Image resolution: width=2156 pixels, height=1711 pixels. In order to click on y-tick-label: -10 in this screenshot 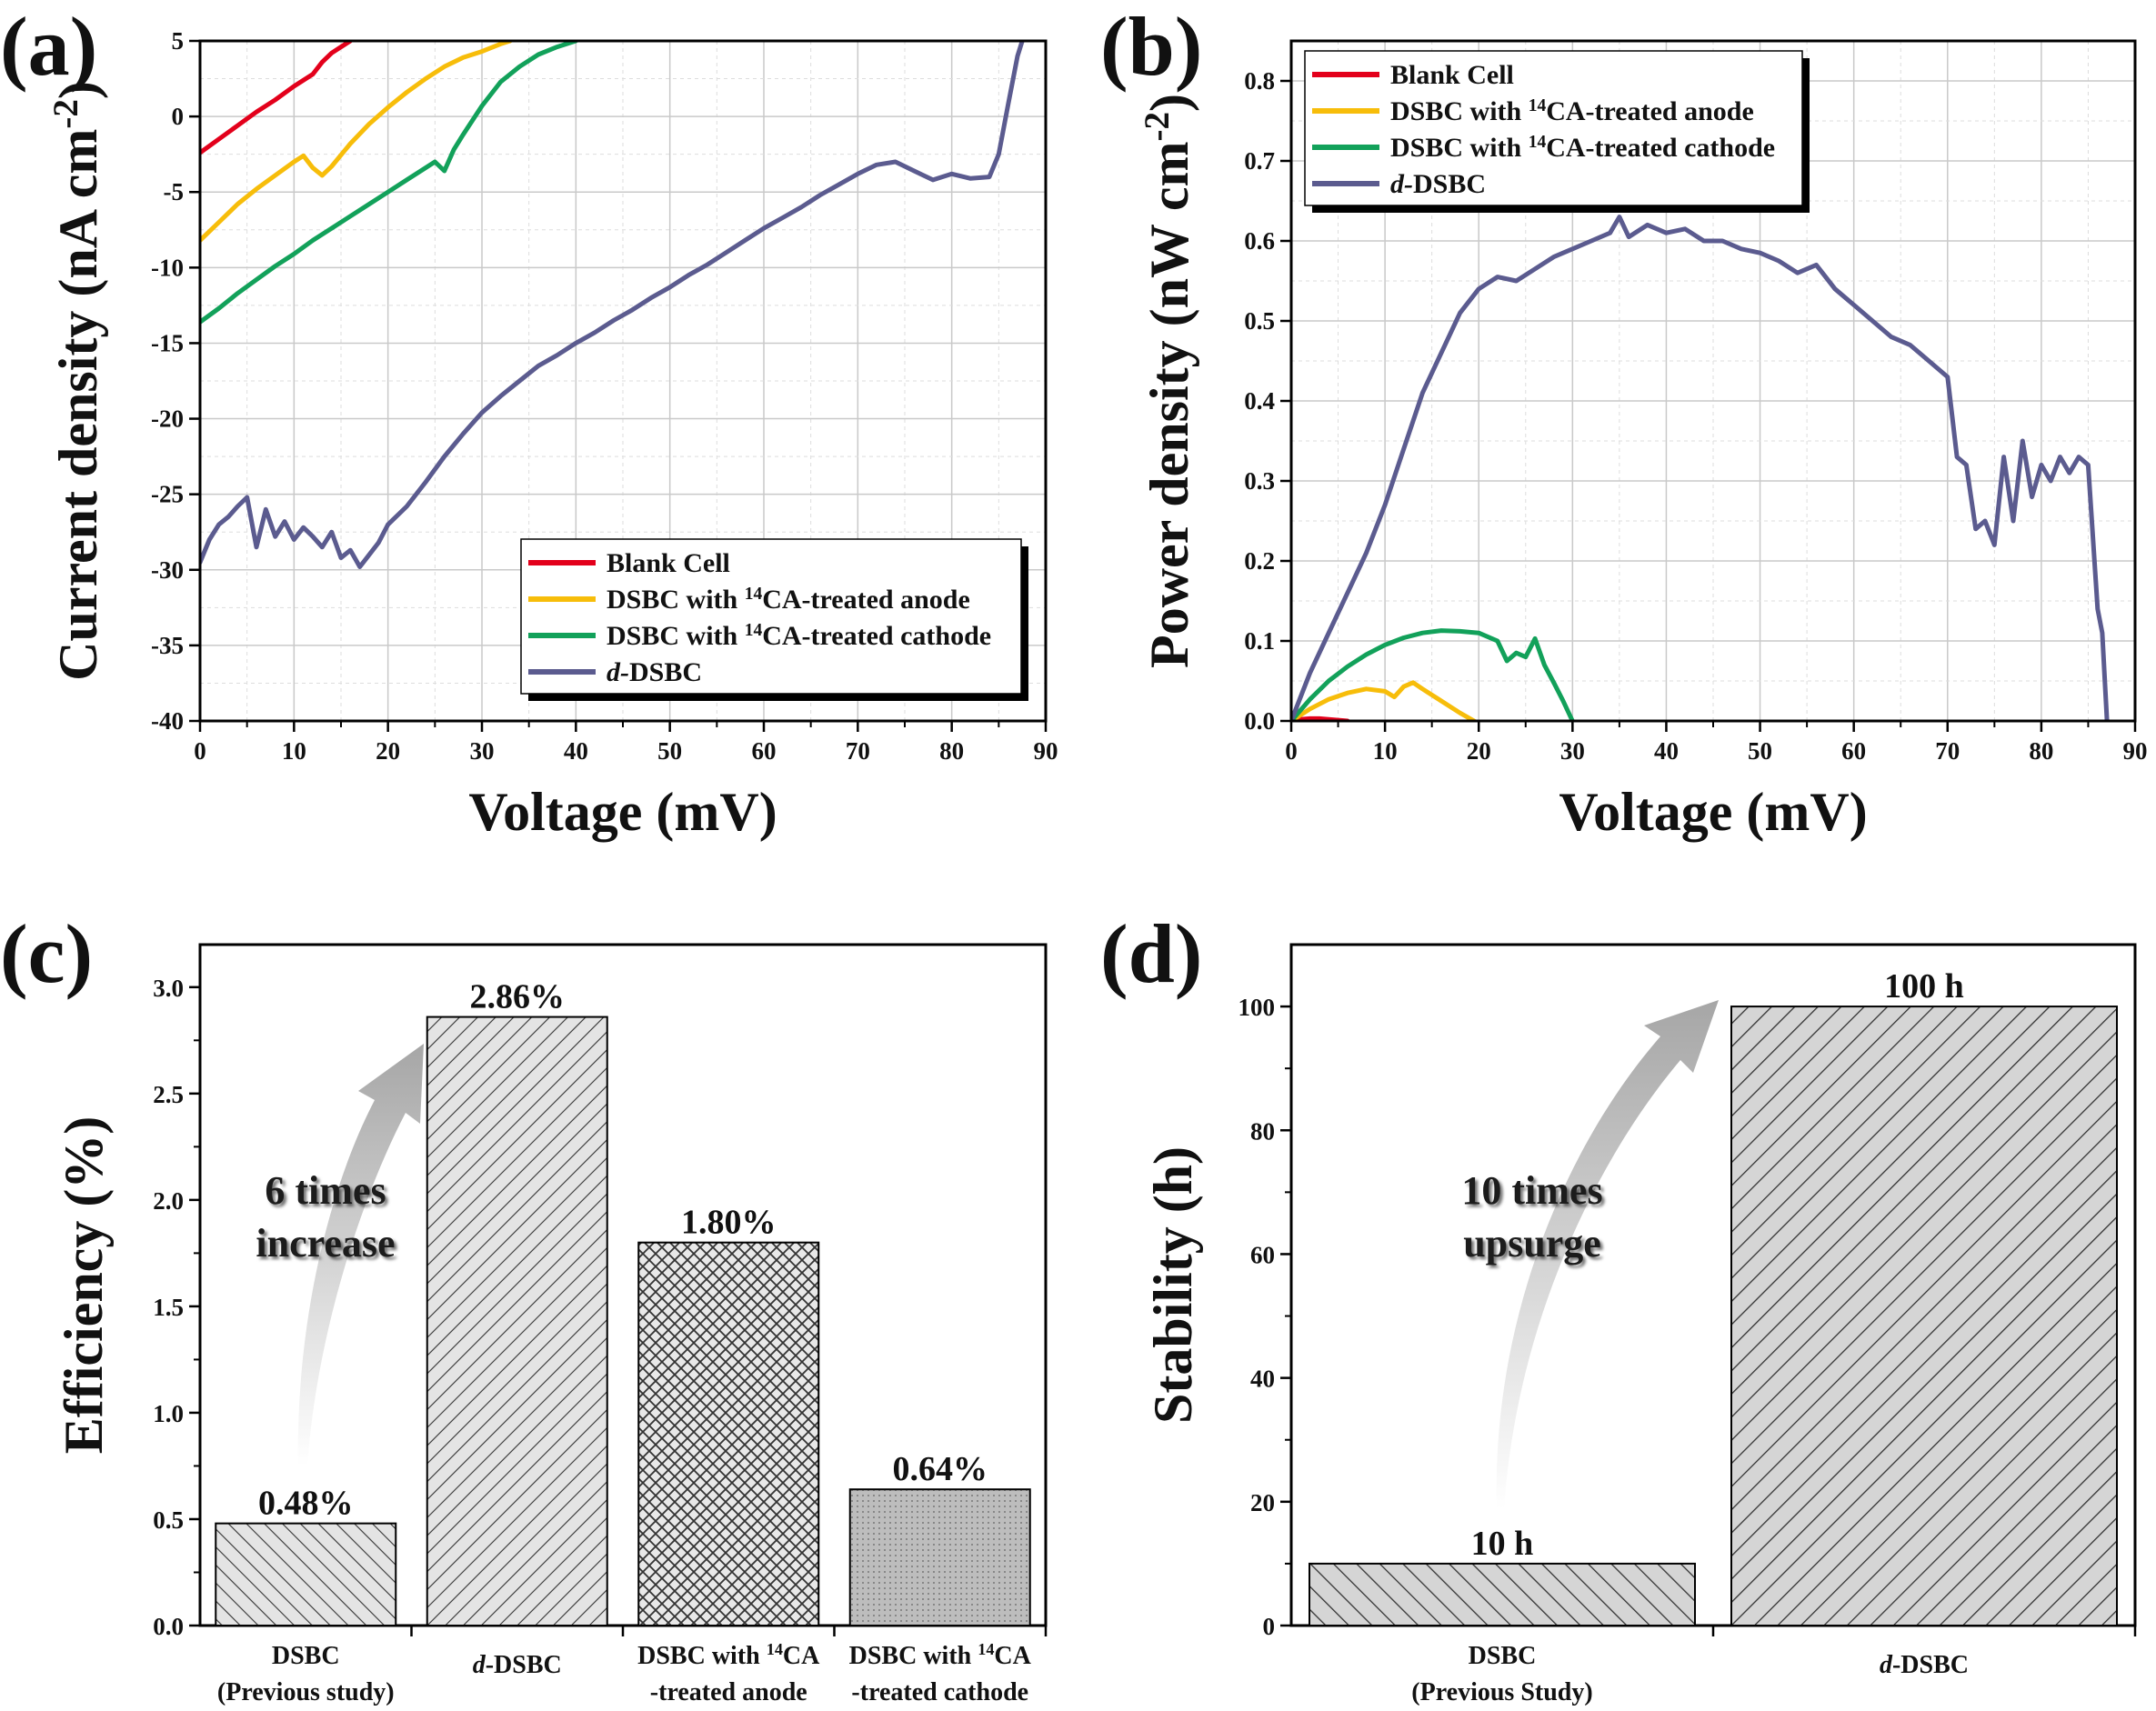, I will do `click(167, 267)`.